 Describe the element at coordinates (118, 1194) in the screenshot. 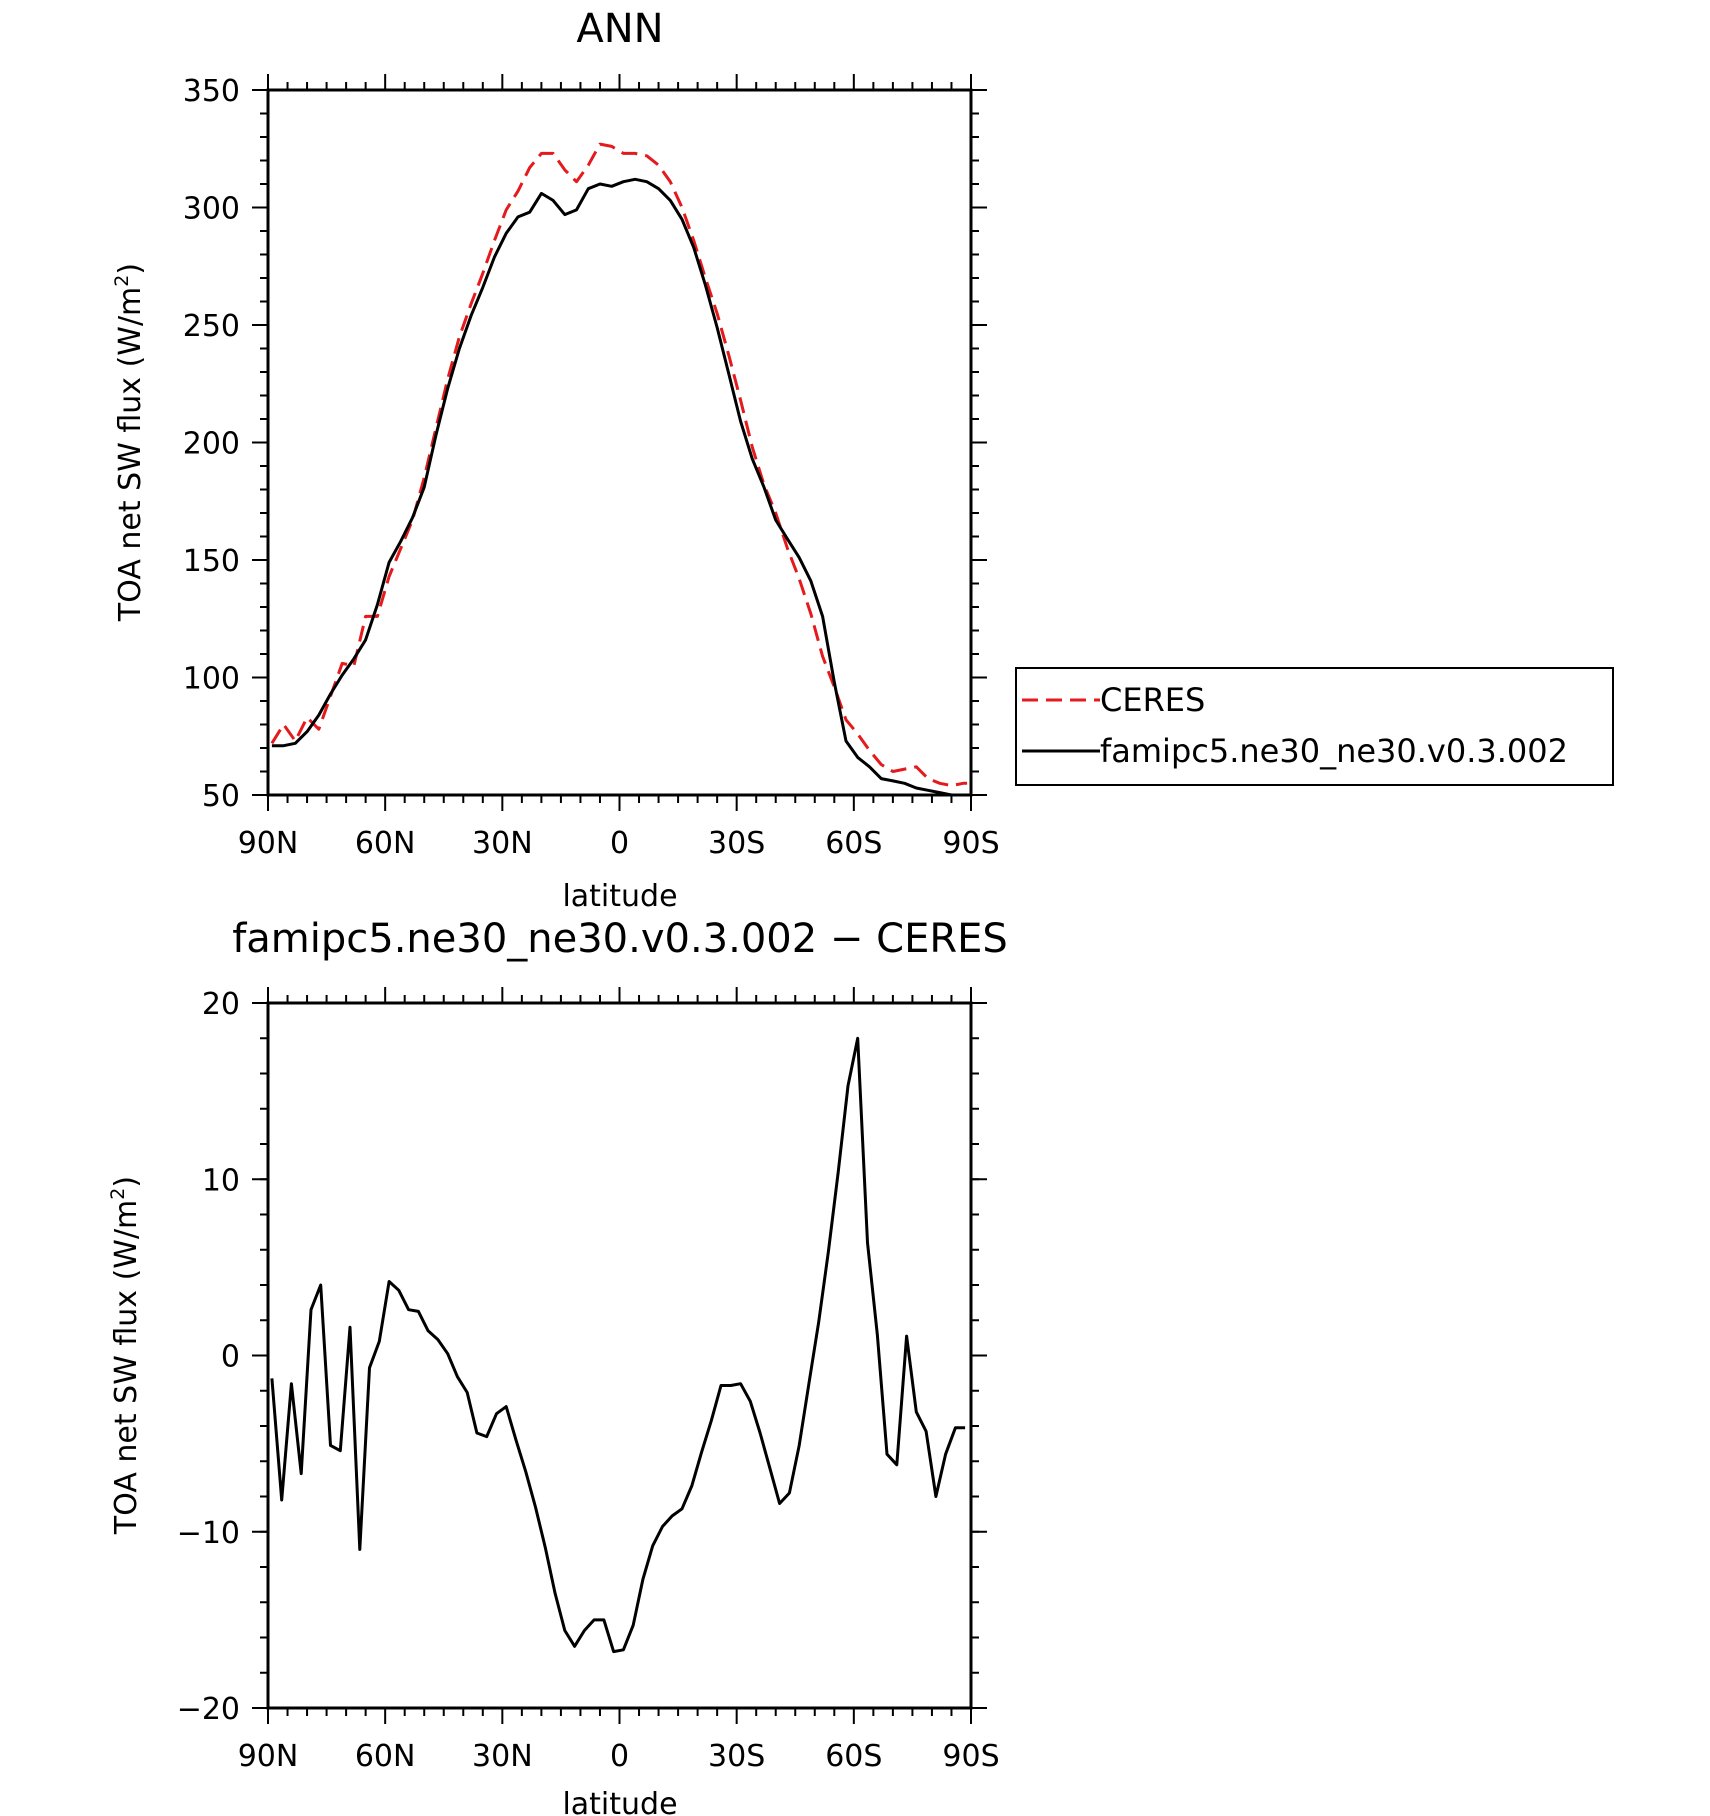

I see `bottom-y-axis-label-superscript: 2` at that location.